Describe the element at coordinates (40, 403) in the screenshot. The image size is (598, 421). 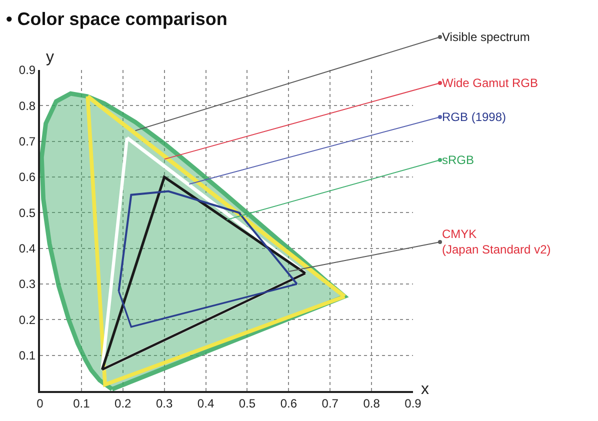
I see `x-tick-label: 0` at that location.